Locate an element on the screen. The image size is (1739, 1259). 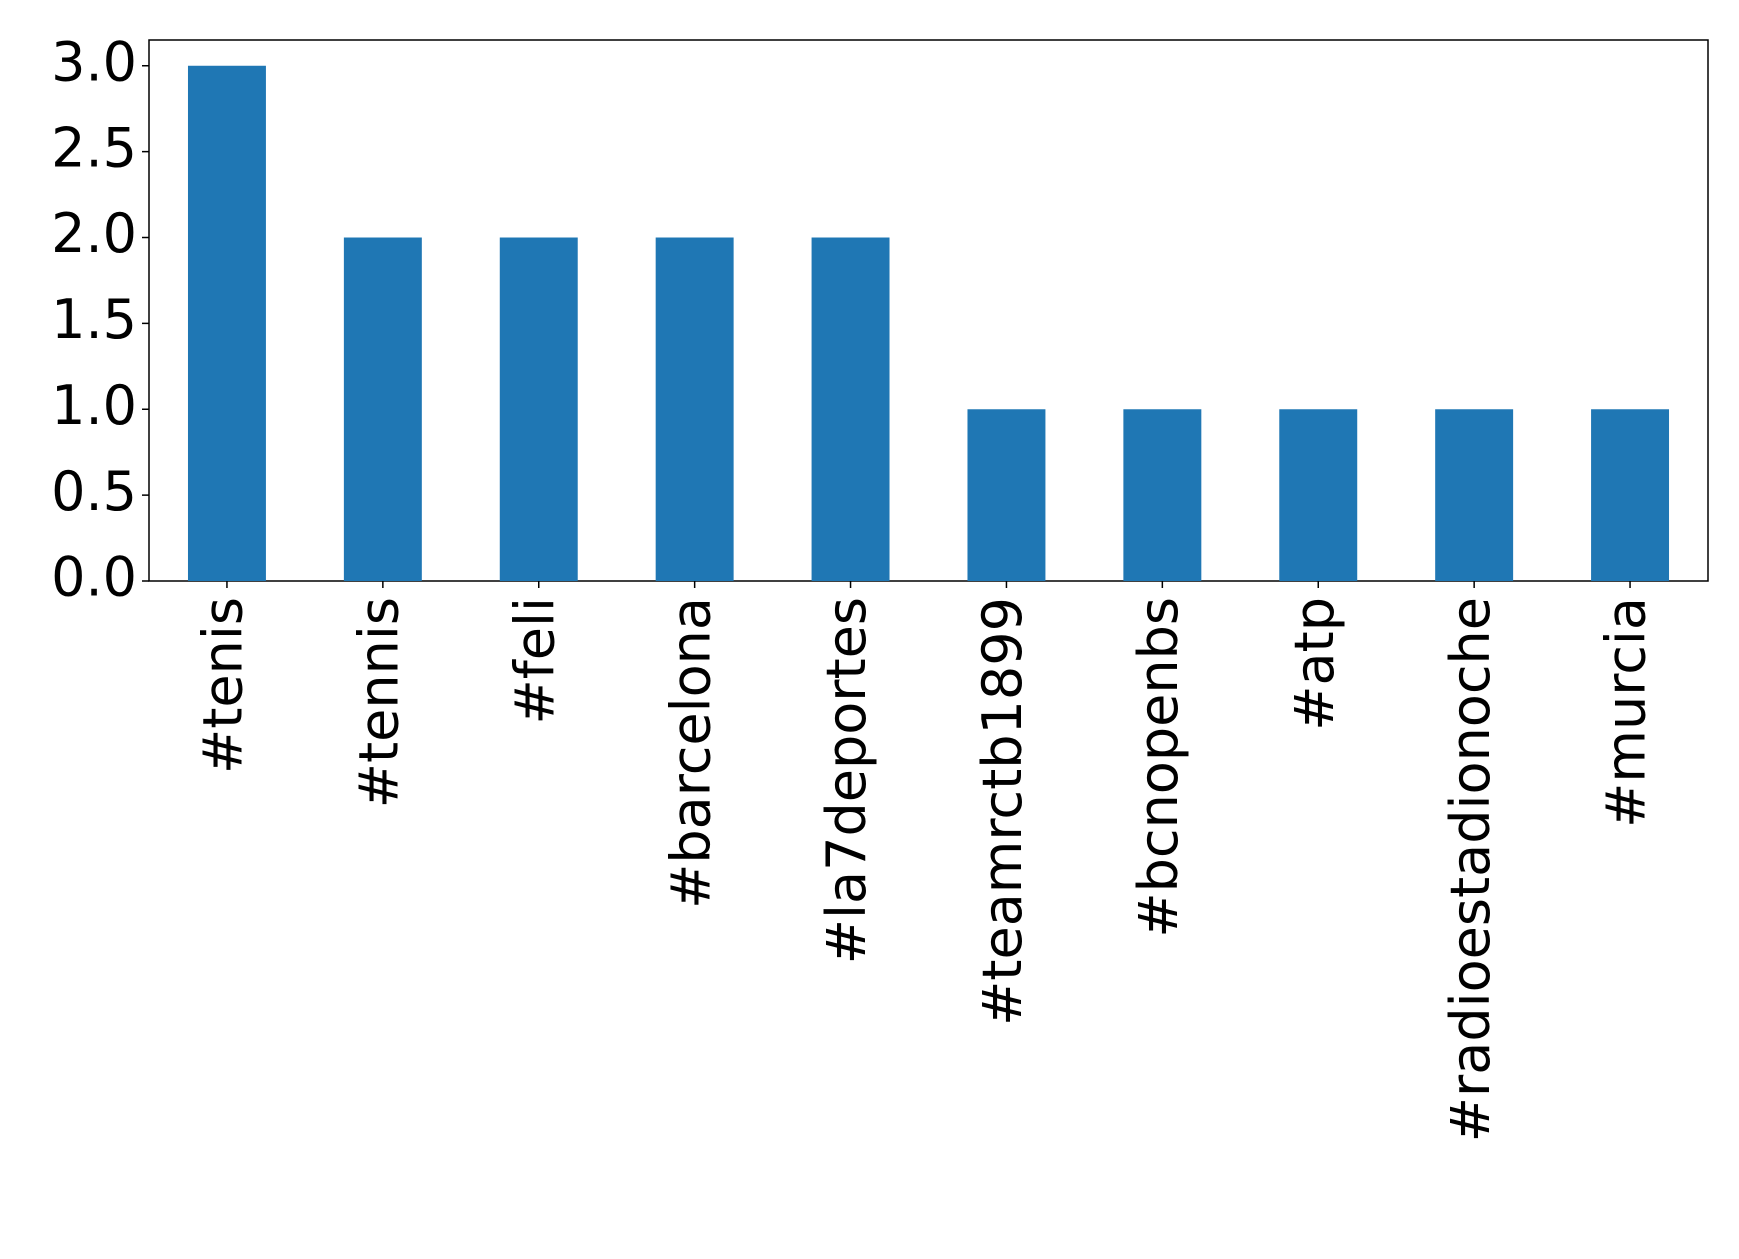
x-tick-label: #murcia is located at coordinates (1626, 712).